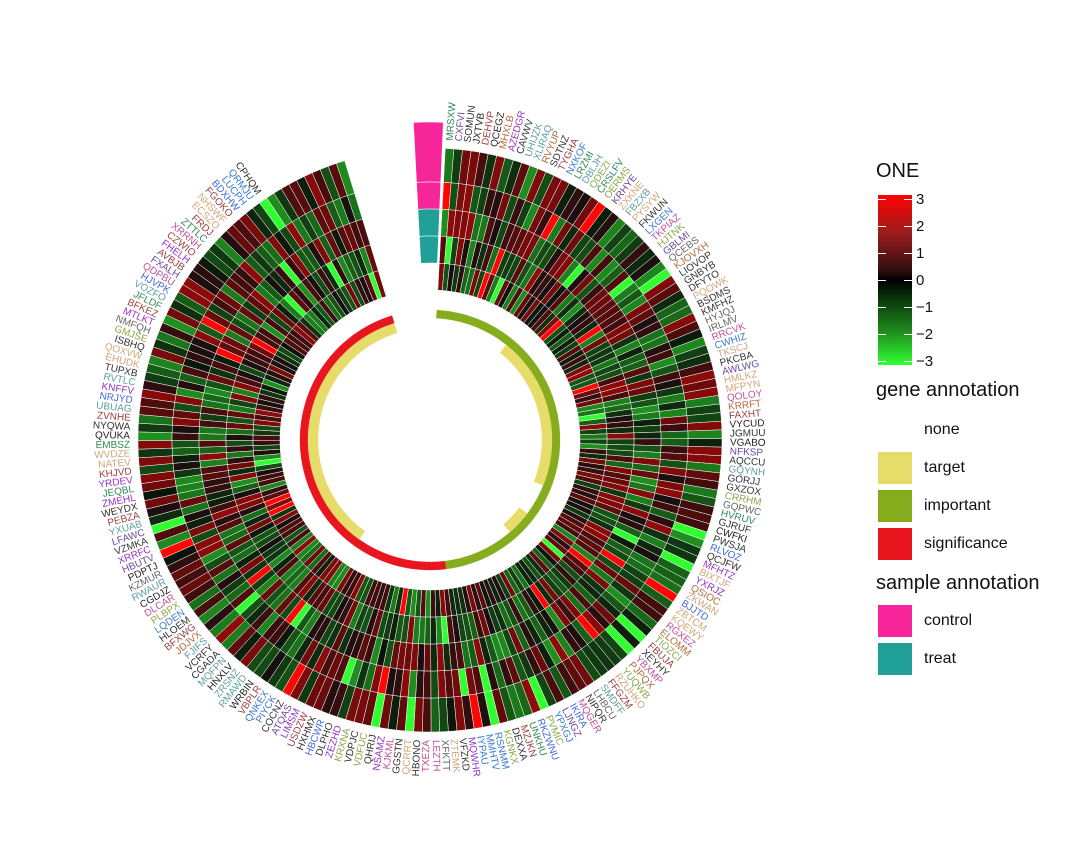 The height and width of the screenshot is (850, 1080). I want to click on gene-label: FAXHT, so click(745, 415).